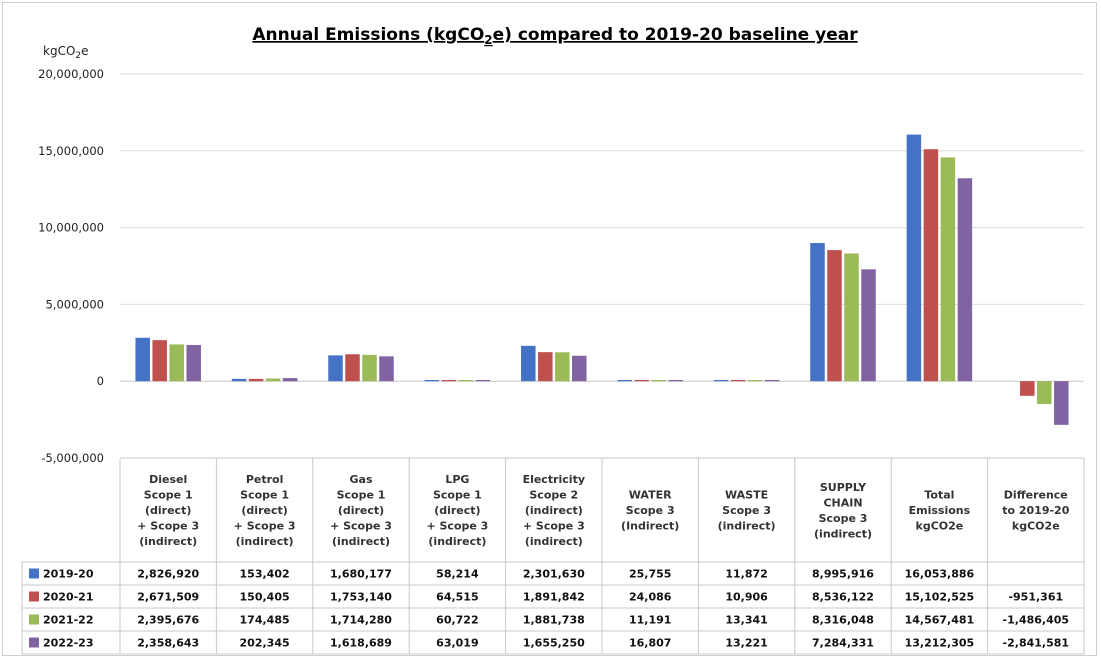 The height and width of the screenshot is (659, 1101). I want to click on data-label: 16,053,886, so click(940, 574).